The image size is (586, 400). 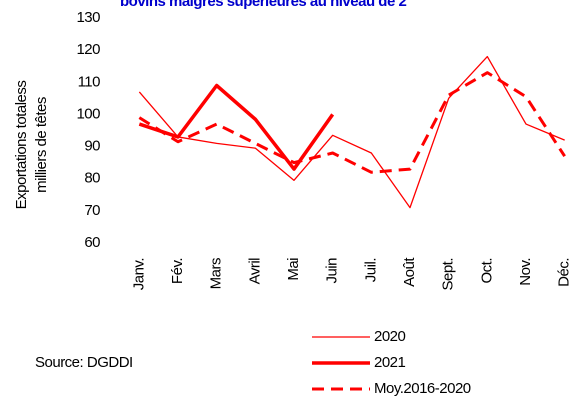 I want to click on y-axis-label: Exportations totaless, so click(x=21, y=145).